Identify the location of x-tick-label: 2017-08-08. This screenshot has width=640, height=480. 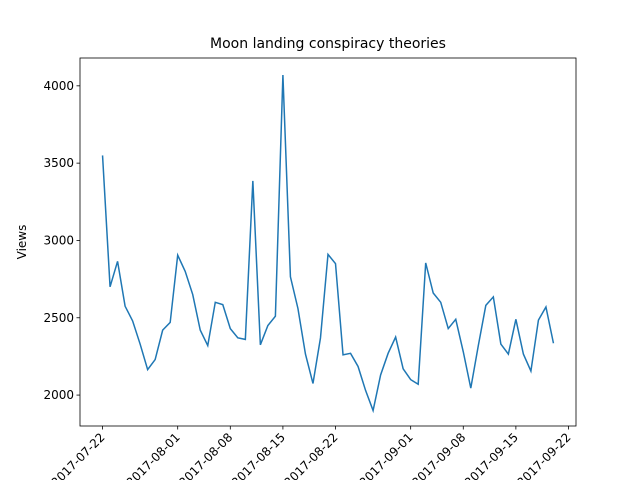
(205, 455).